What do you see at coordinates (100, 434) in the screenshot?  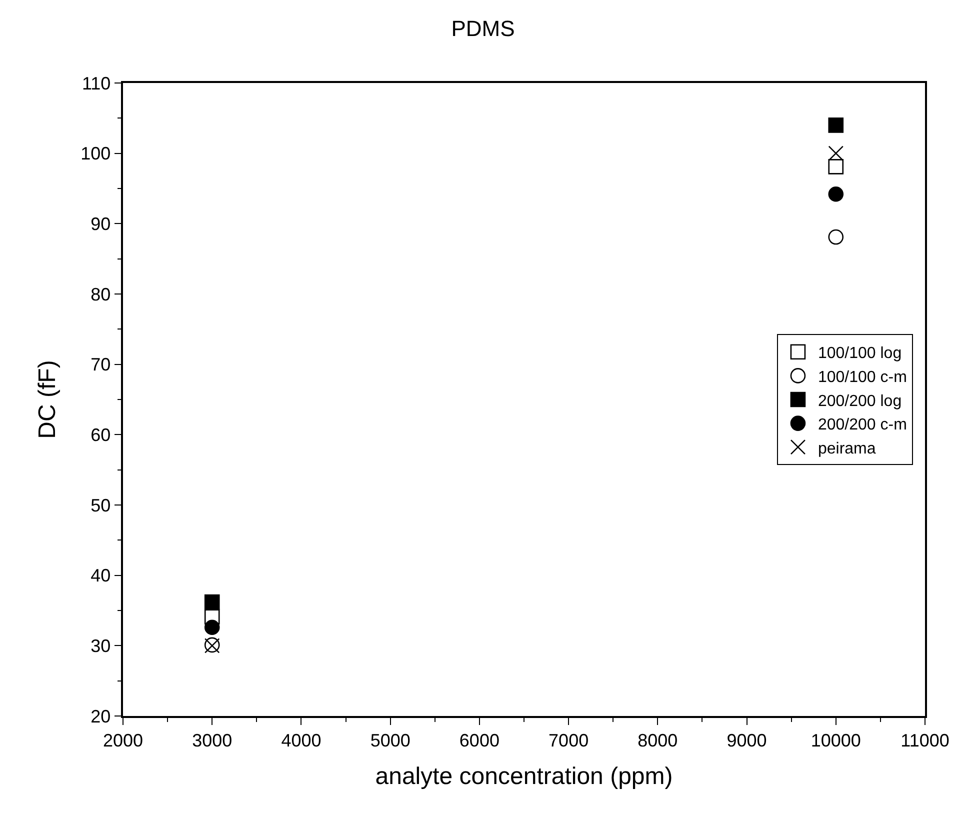 I see `y-tick-label: 60` at bounding box center [100, 434].